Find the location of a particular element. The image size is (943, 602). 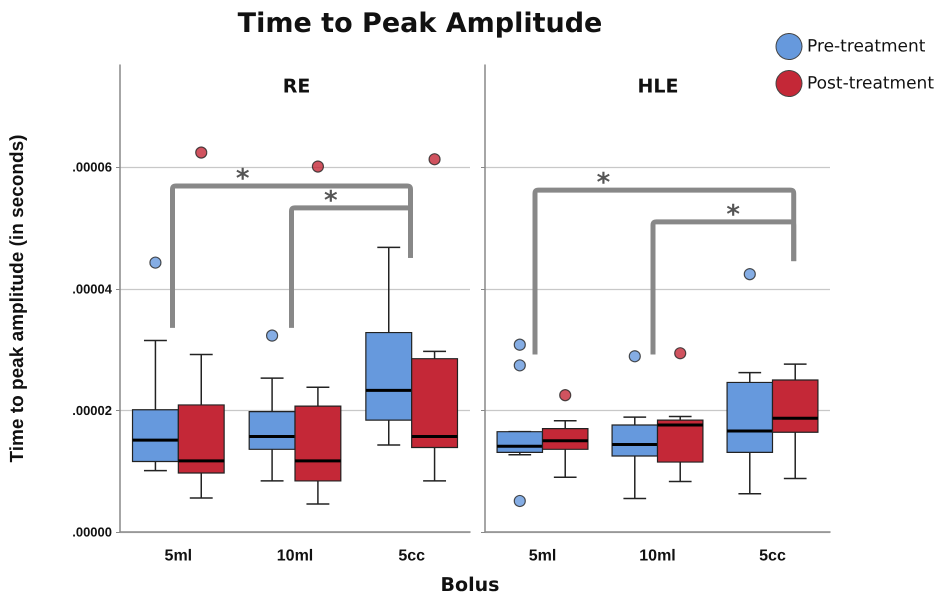

y-tick-label: .00004 is located at coordinates (92, 288).